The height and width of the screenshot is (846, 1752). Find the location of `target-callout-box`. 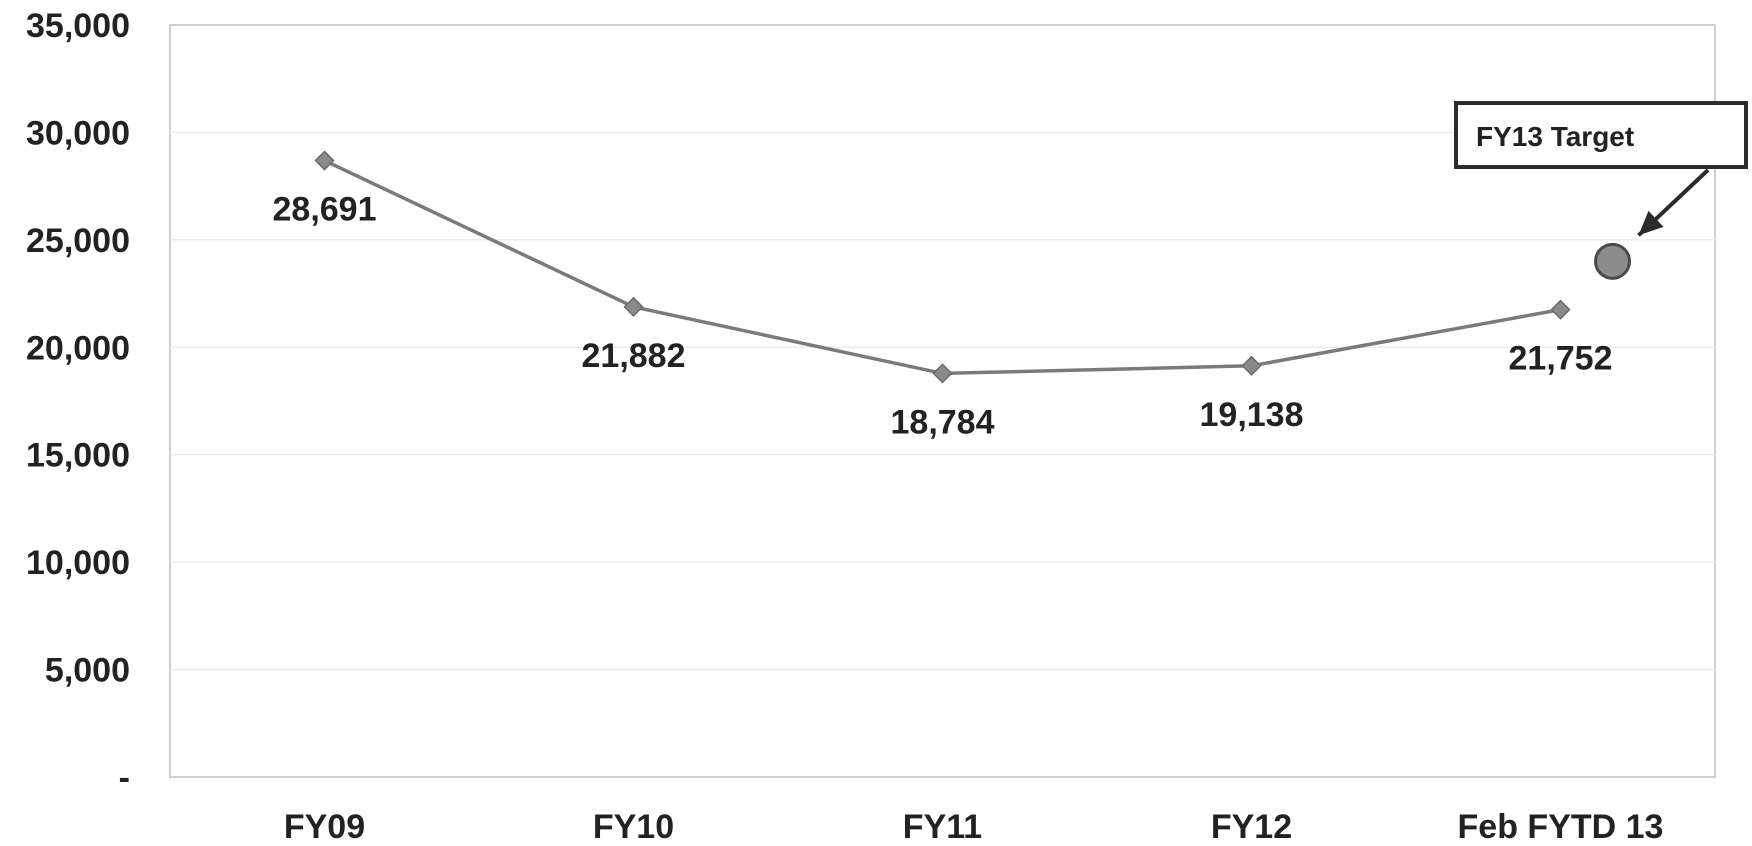

target-callout-box is located at coordinates (1601, 135).